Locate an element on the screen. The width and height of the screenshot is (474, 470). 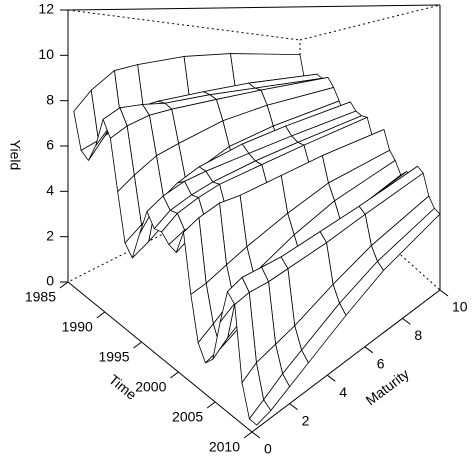
y-tick-label: 8 is located at coordinates (418, 335).